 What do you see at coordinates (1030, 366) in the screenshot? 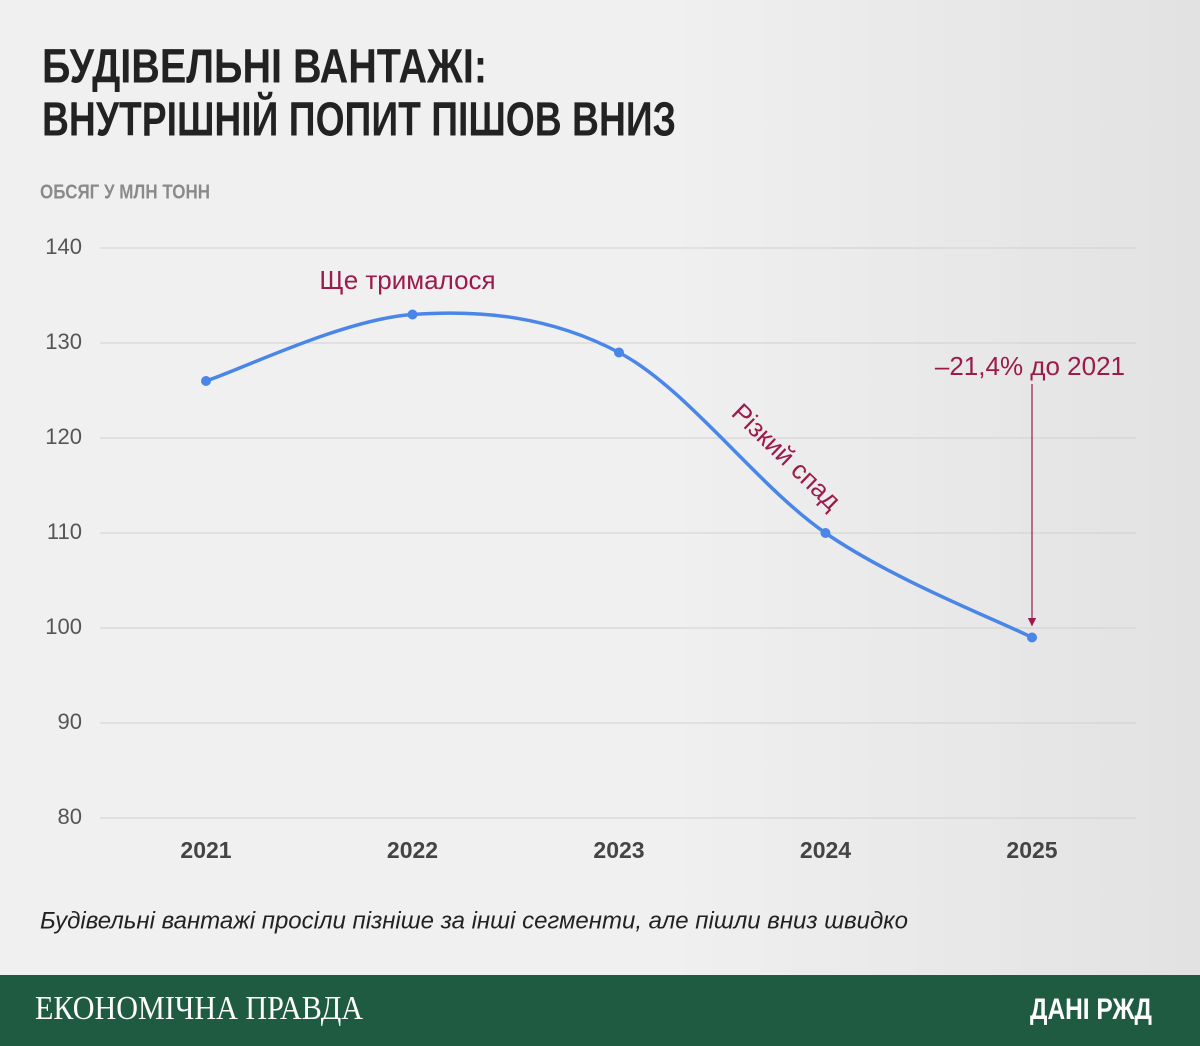
I see `annotation: –21,4% до 2021` at bounding box center [1030, 366].